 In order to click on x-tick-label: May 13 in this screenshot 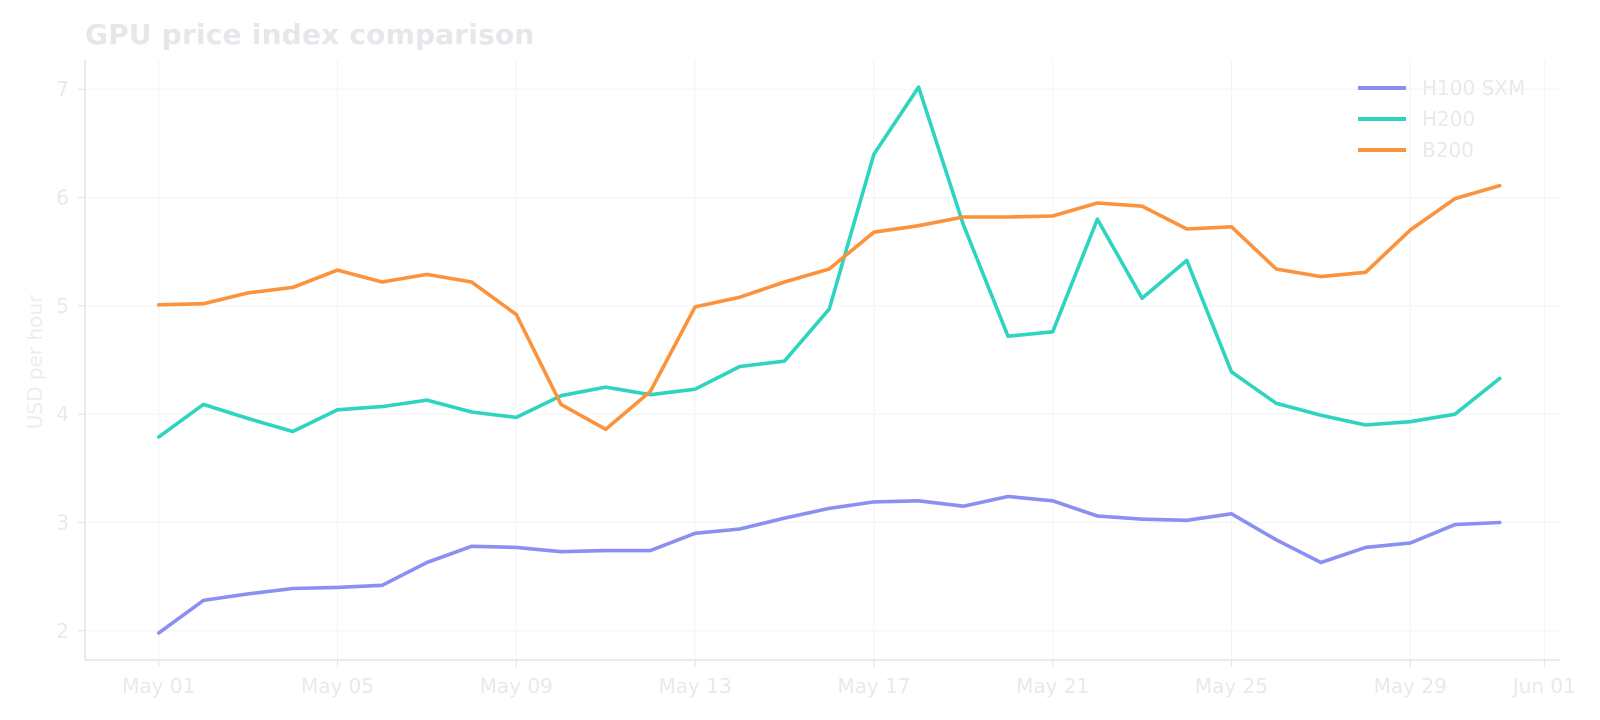, I will do `click(695, 686)`.